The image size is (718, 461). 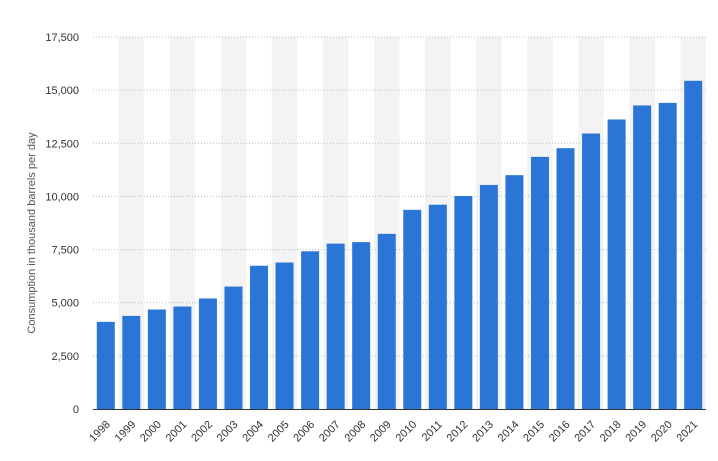 What do you see at coordinates (437, 306) in the screenshot?
I see `bar-2011` at bounding box center [437, 306].